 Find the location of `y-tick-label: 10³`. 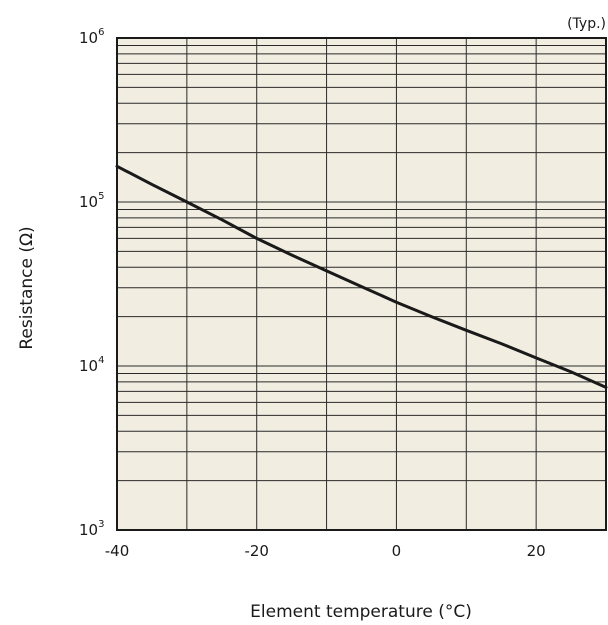

y-tick-label: 10³ is located at coordinates (91, 529).